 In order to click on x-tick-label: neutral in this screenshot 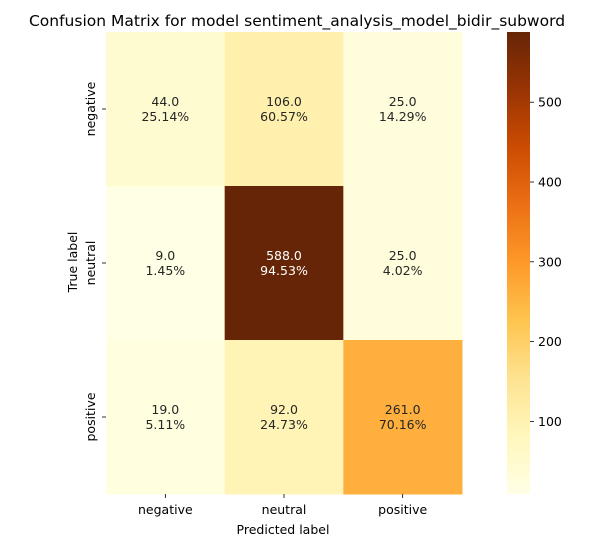, I will do `click(284, 509)`.